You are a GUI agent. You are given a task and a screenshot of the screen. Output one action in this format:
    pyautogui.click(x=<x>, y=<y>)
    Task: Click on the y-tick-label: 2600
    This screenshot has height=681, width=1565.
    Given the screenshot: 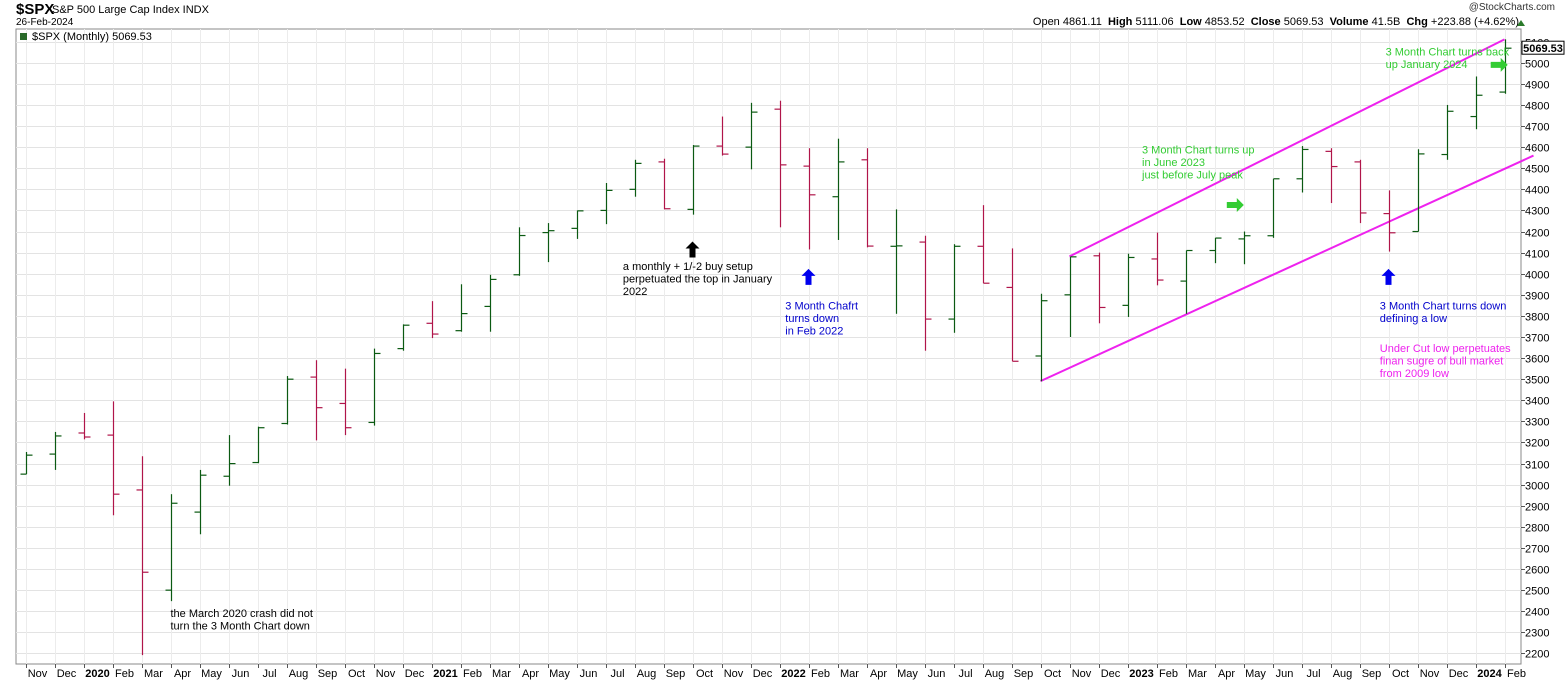 What is the action you would take?
    pyautogui.click(x=1537, y=571)
    